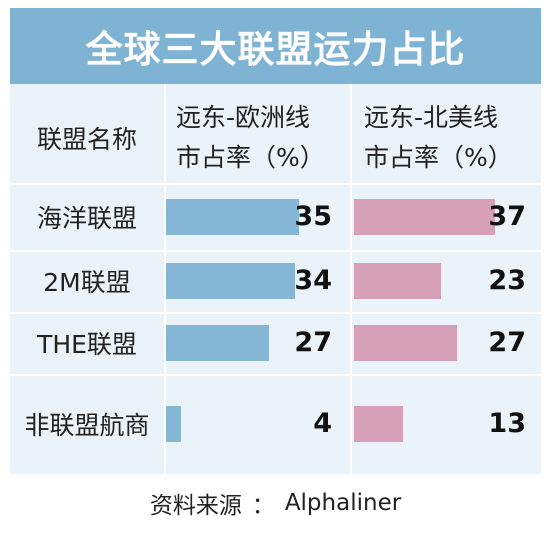  I want to click on chart-title: 全球三大联盟运力占比, so click(275, 46).